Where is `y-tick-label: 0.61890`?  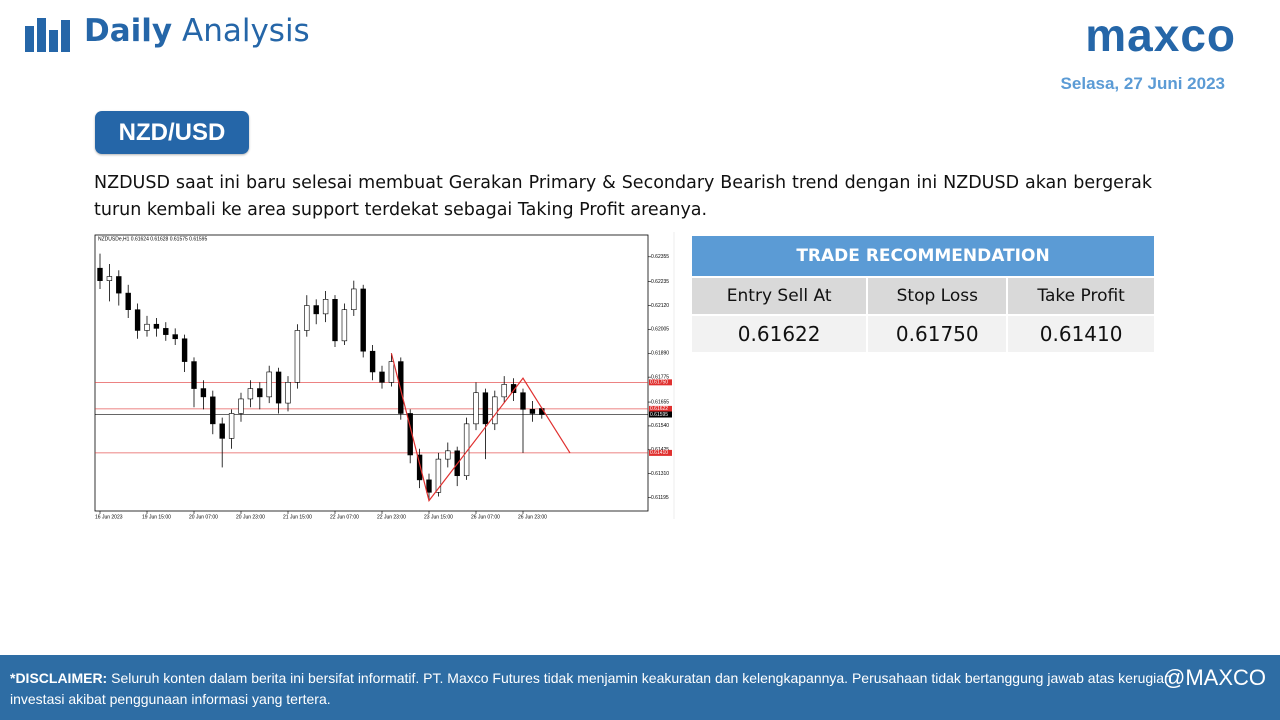 y-tick-label: 0.61890 is located at coordinates (660, 354).